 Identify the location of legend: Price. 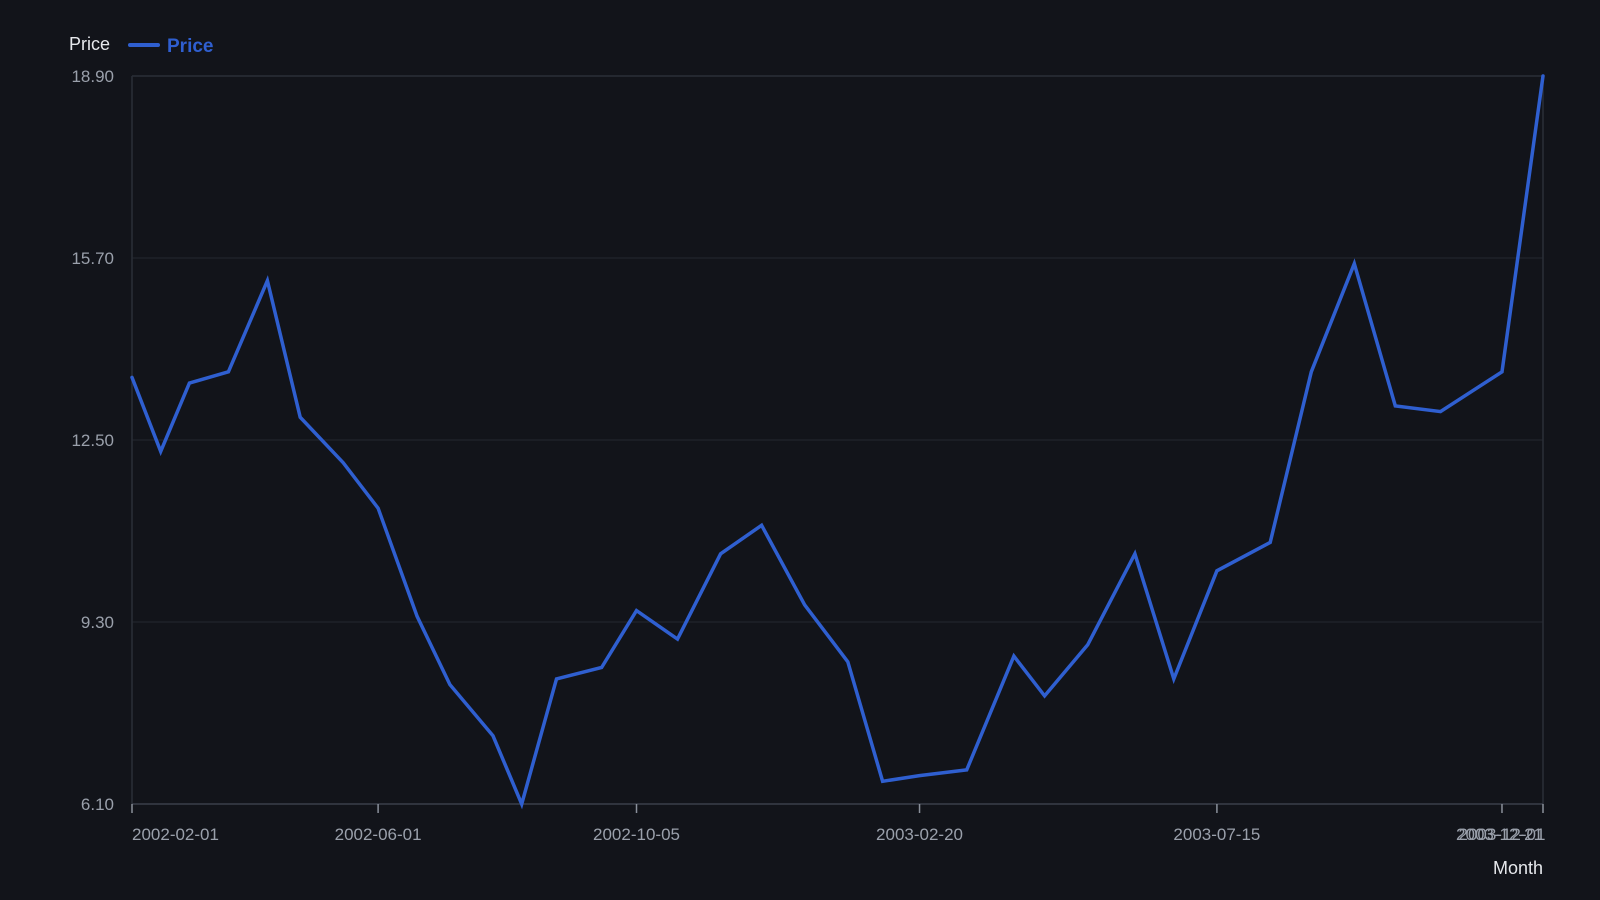
(170, 46).